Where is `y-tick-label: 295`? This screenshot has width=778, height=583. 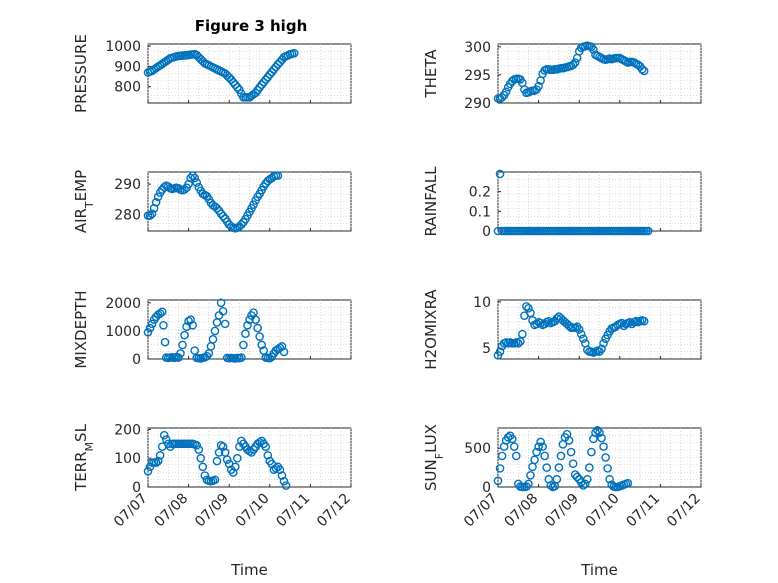 y-tick-label: 295 is located at coordinates (477, 76).